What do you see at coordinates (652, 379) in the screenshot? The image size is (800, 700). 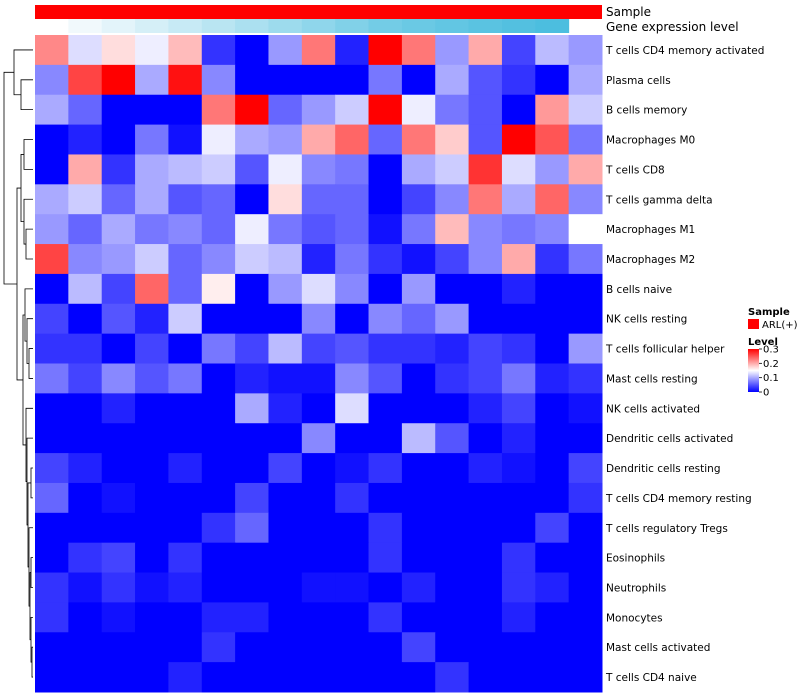 I see `row-label: Mast cells resting` at bounding box center [652, 379].